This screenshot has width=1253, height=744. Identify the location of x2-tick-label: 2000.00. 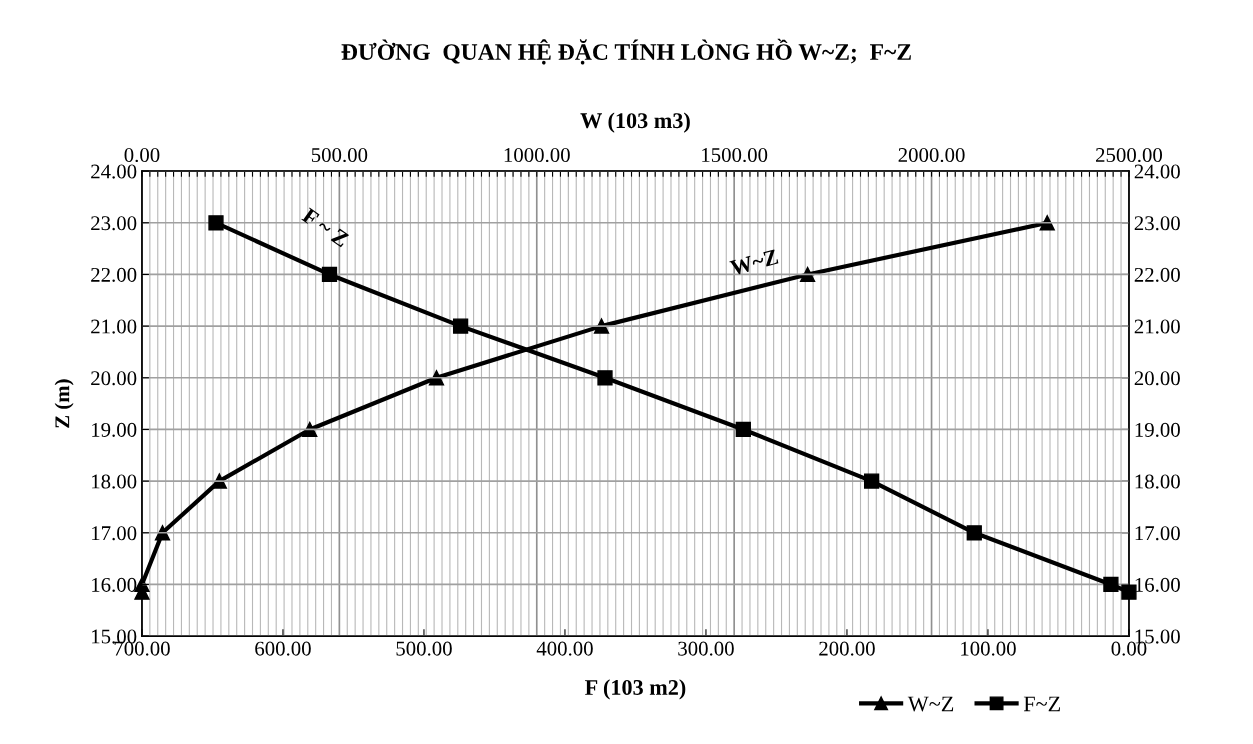
(931, 155).